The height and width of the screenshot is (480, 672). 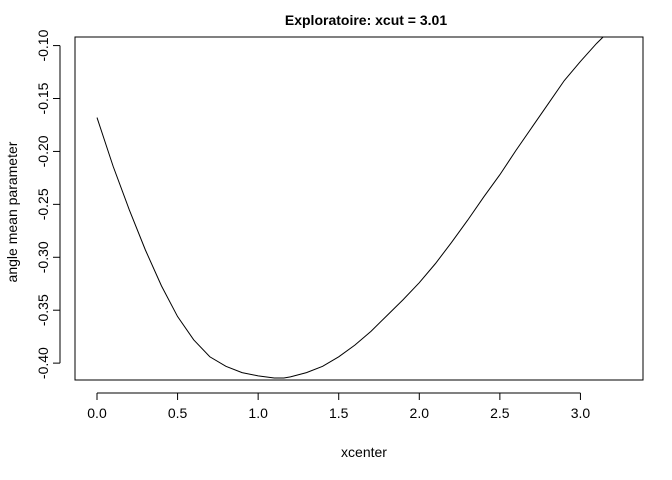 What do you see at coordinates (500, 413) in the screenshot?
I see `x-tick-label: 2.5` at bounding box center [500, 413].